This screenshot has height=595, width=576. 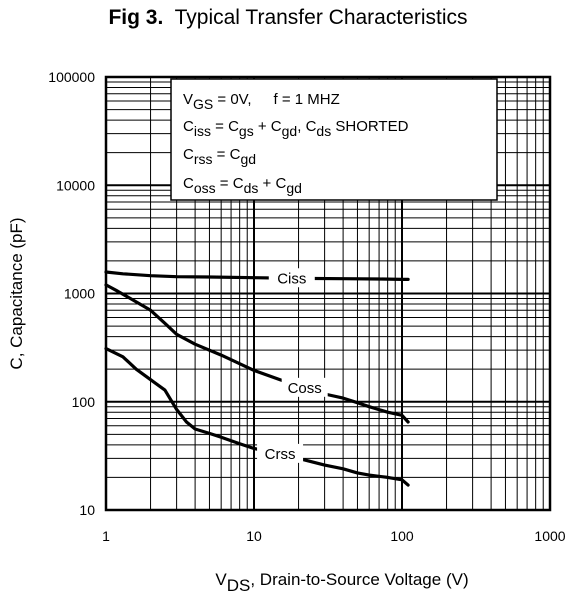 I want to click on legend-text: = 0V,, so click(x=232, y=99).